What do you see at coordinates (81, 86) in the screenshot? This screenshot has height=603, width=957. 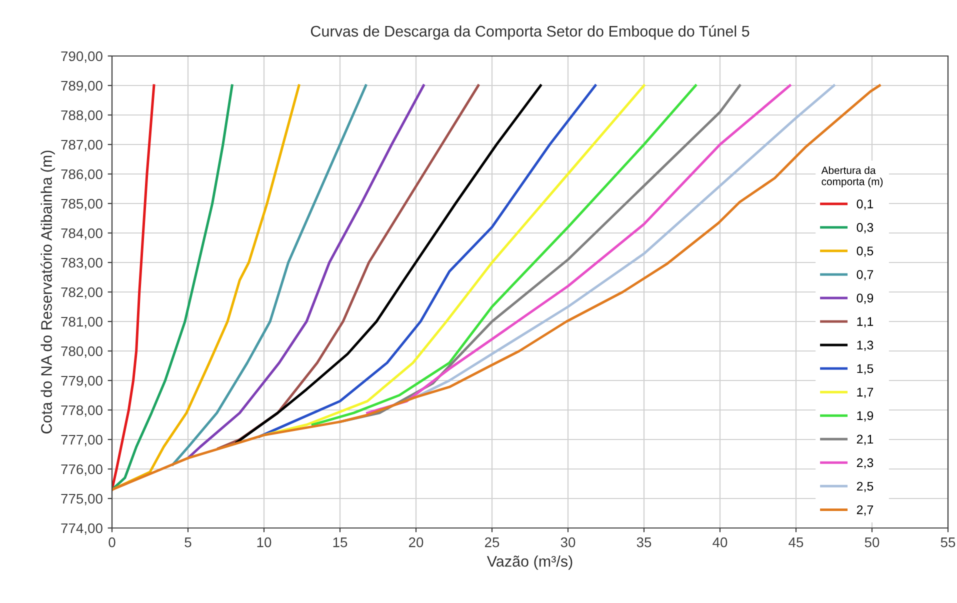 I see `y-tick-label: 789,00` at bounding box center [81, 86].